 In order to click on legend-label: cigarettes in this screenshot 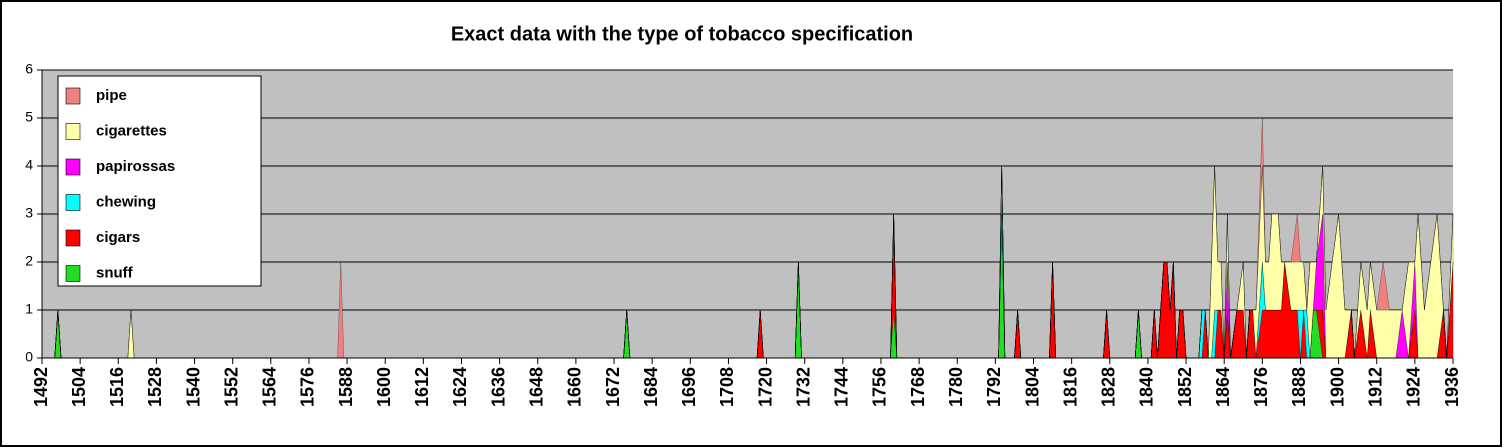, I will do `click(131, 130)`.